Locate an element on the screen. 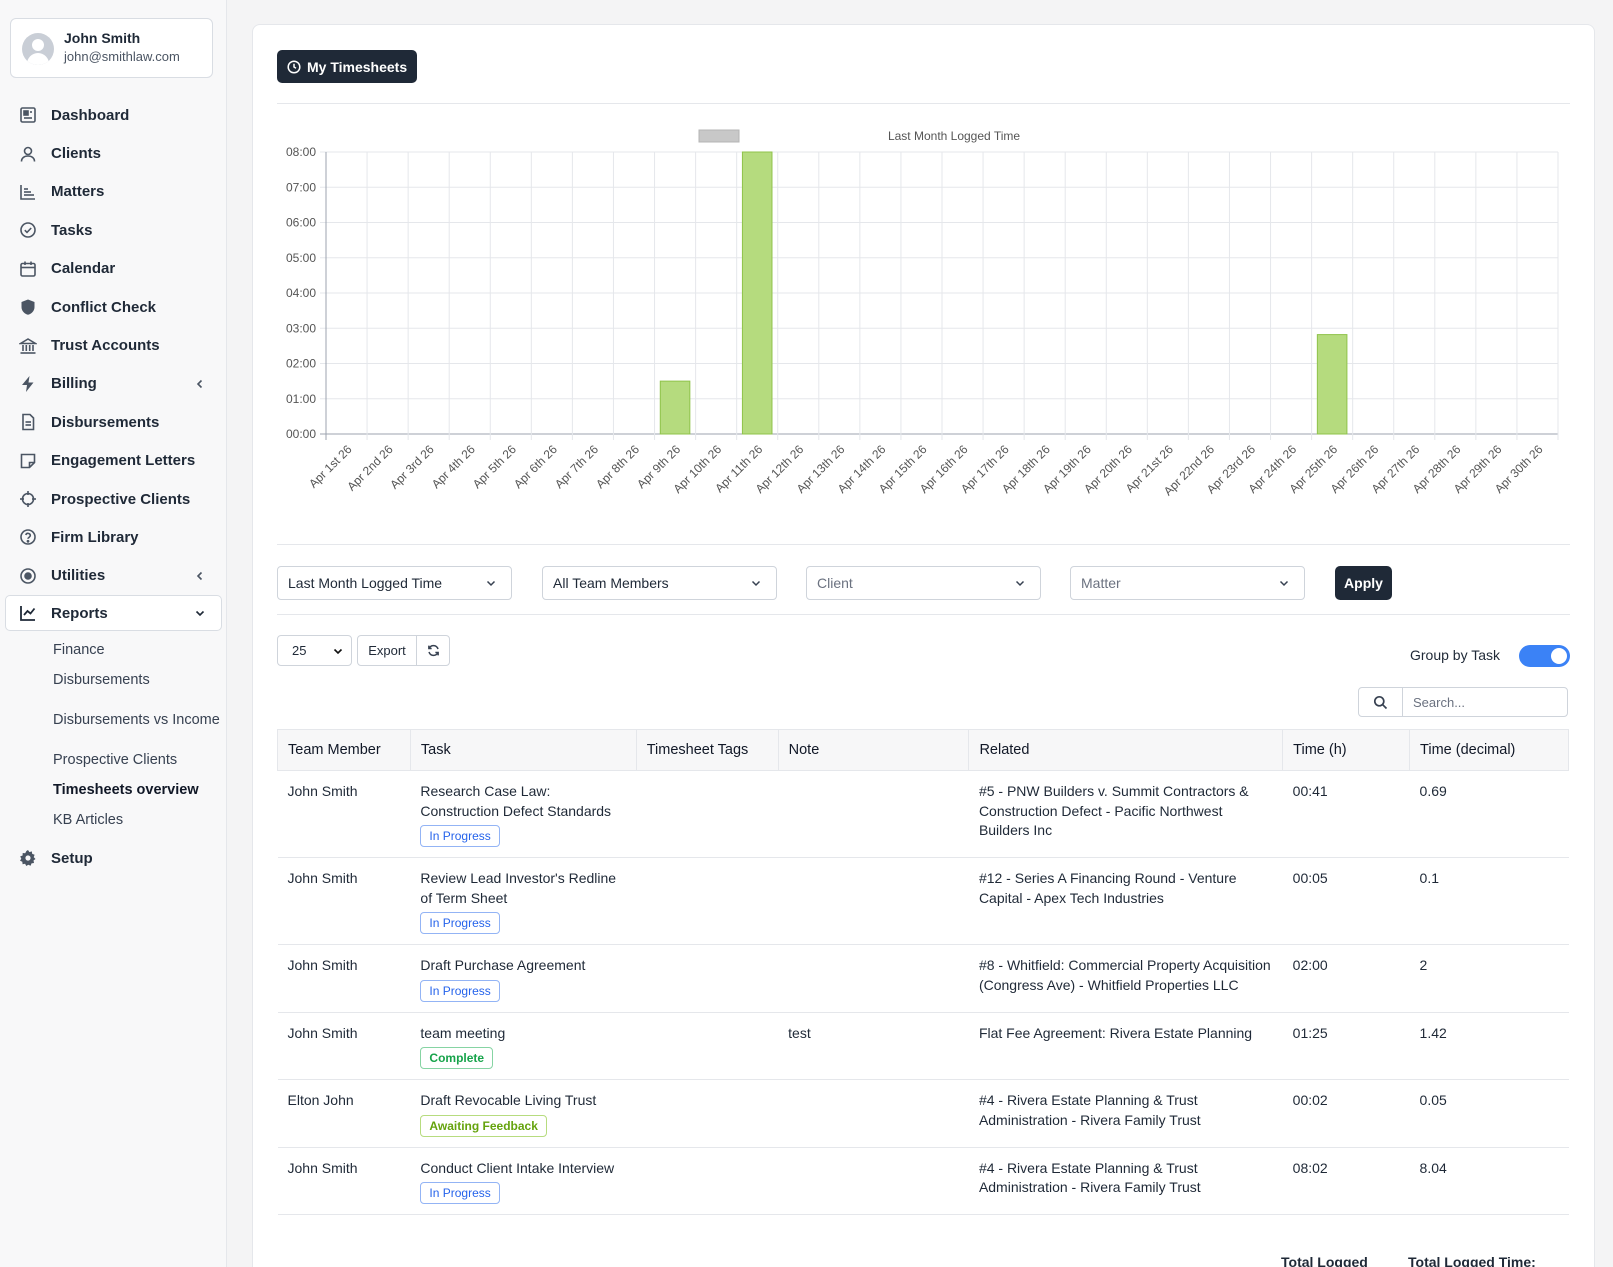  y-tick-label: 04:00 is located at coordinates (301, 293).